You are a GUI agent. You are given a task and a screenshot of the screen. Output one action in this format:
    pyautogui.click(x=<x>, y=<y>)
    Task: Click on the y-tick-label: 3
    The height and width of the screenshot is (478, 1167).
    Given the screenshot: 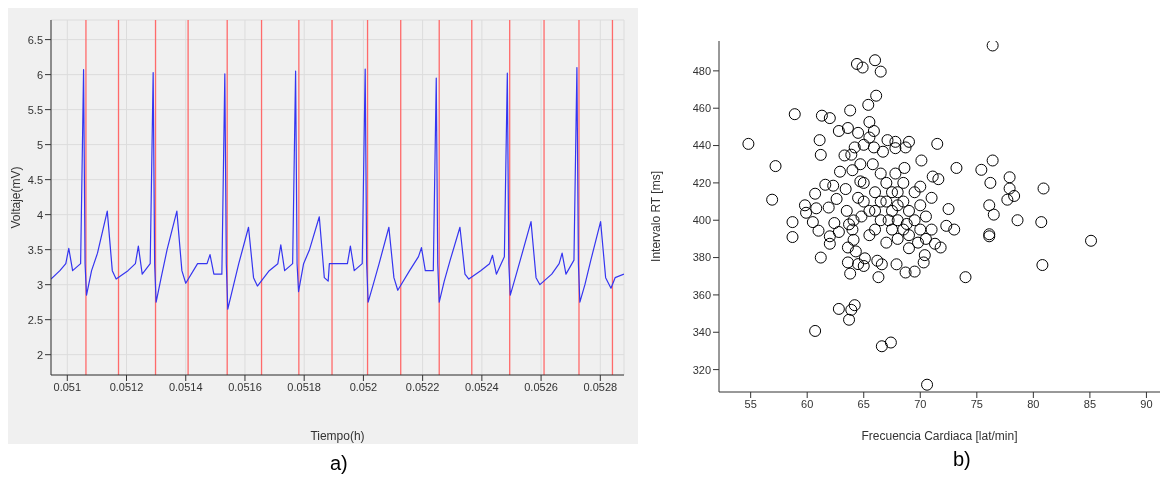 What is the action you would take?
    pyautogui.click(x=39, y=284)
    